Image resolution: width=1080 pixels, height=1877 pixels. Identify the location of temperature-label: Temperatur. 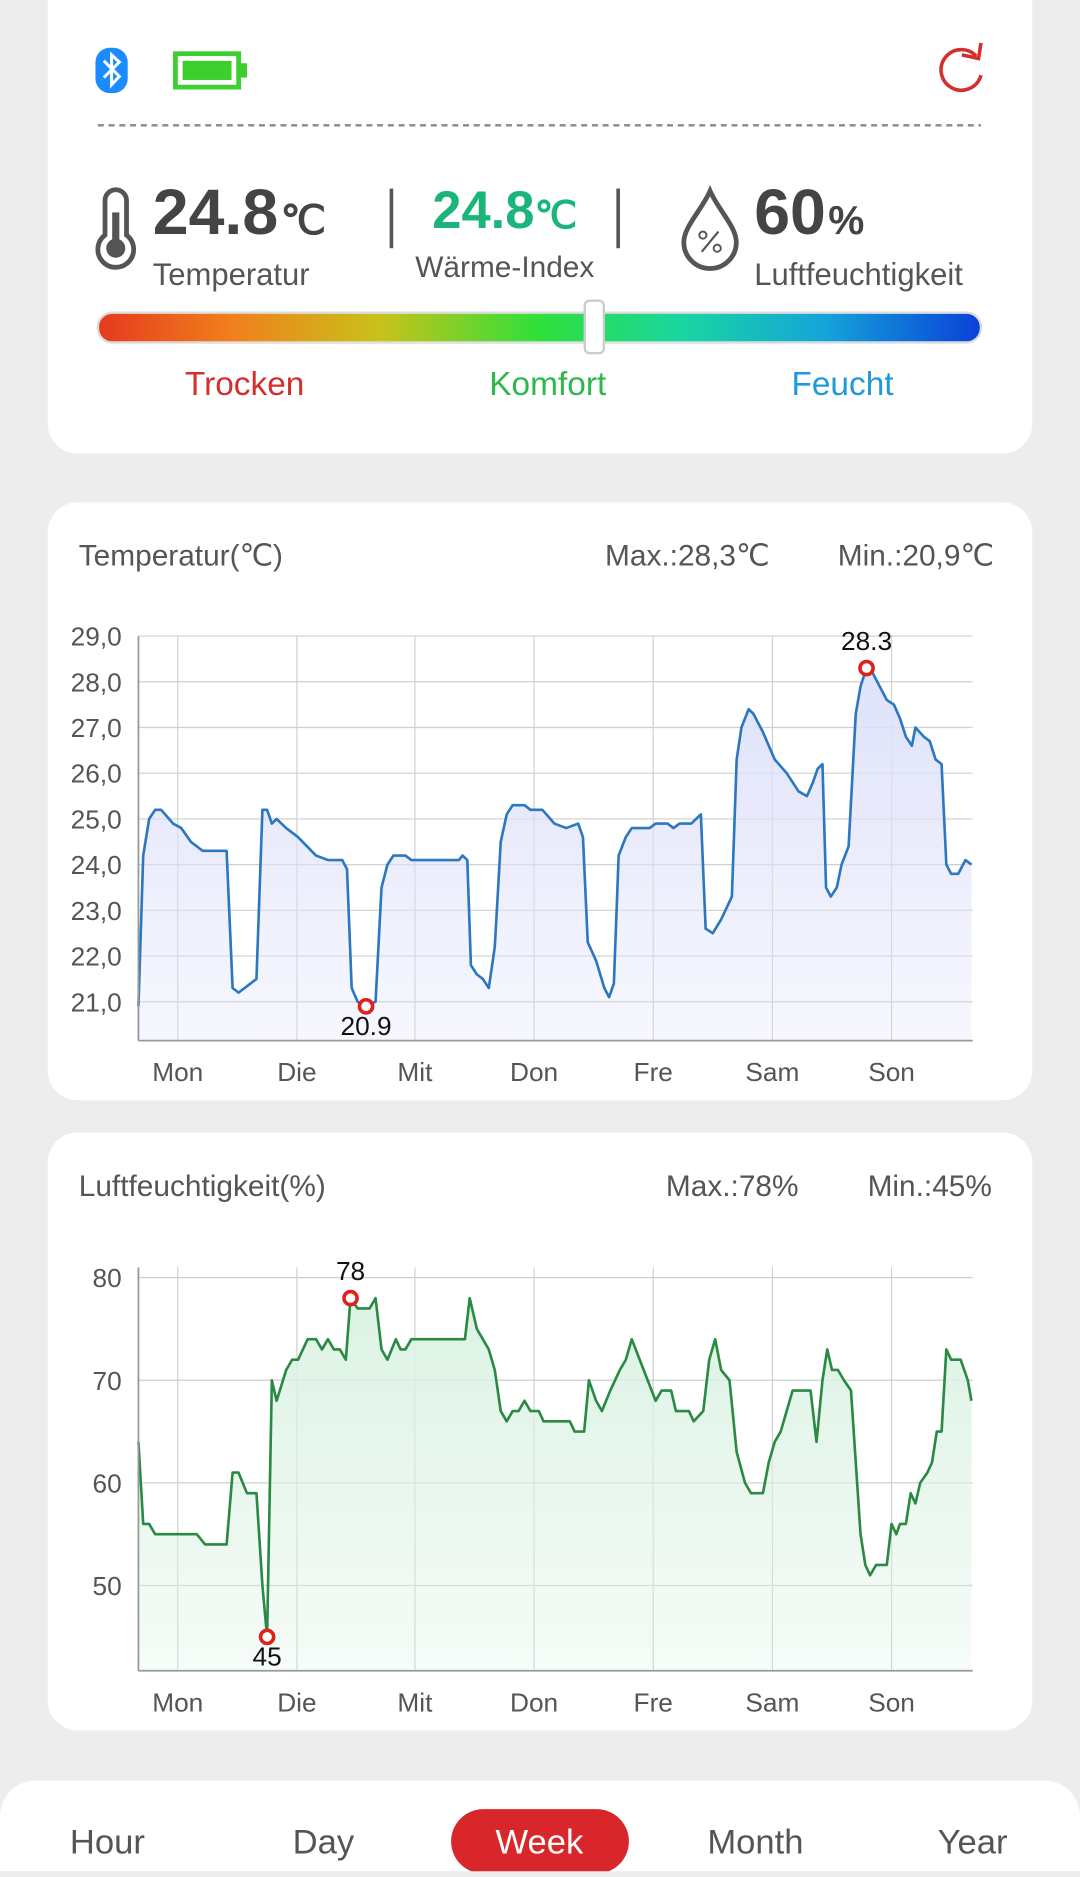
(231, 274).